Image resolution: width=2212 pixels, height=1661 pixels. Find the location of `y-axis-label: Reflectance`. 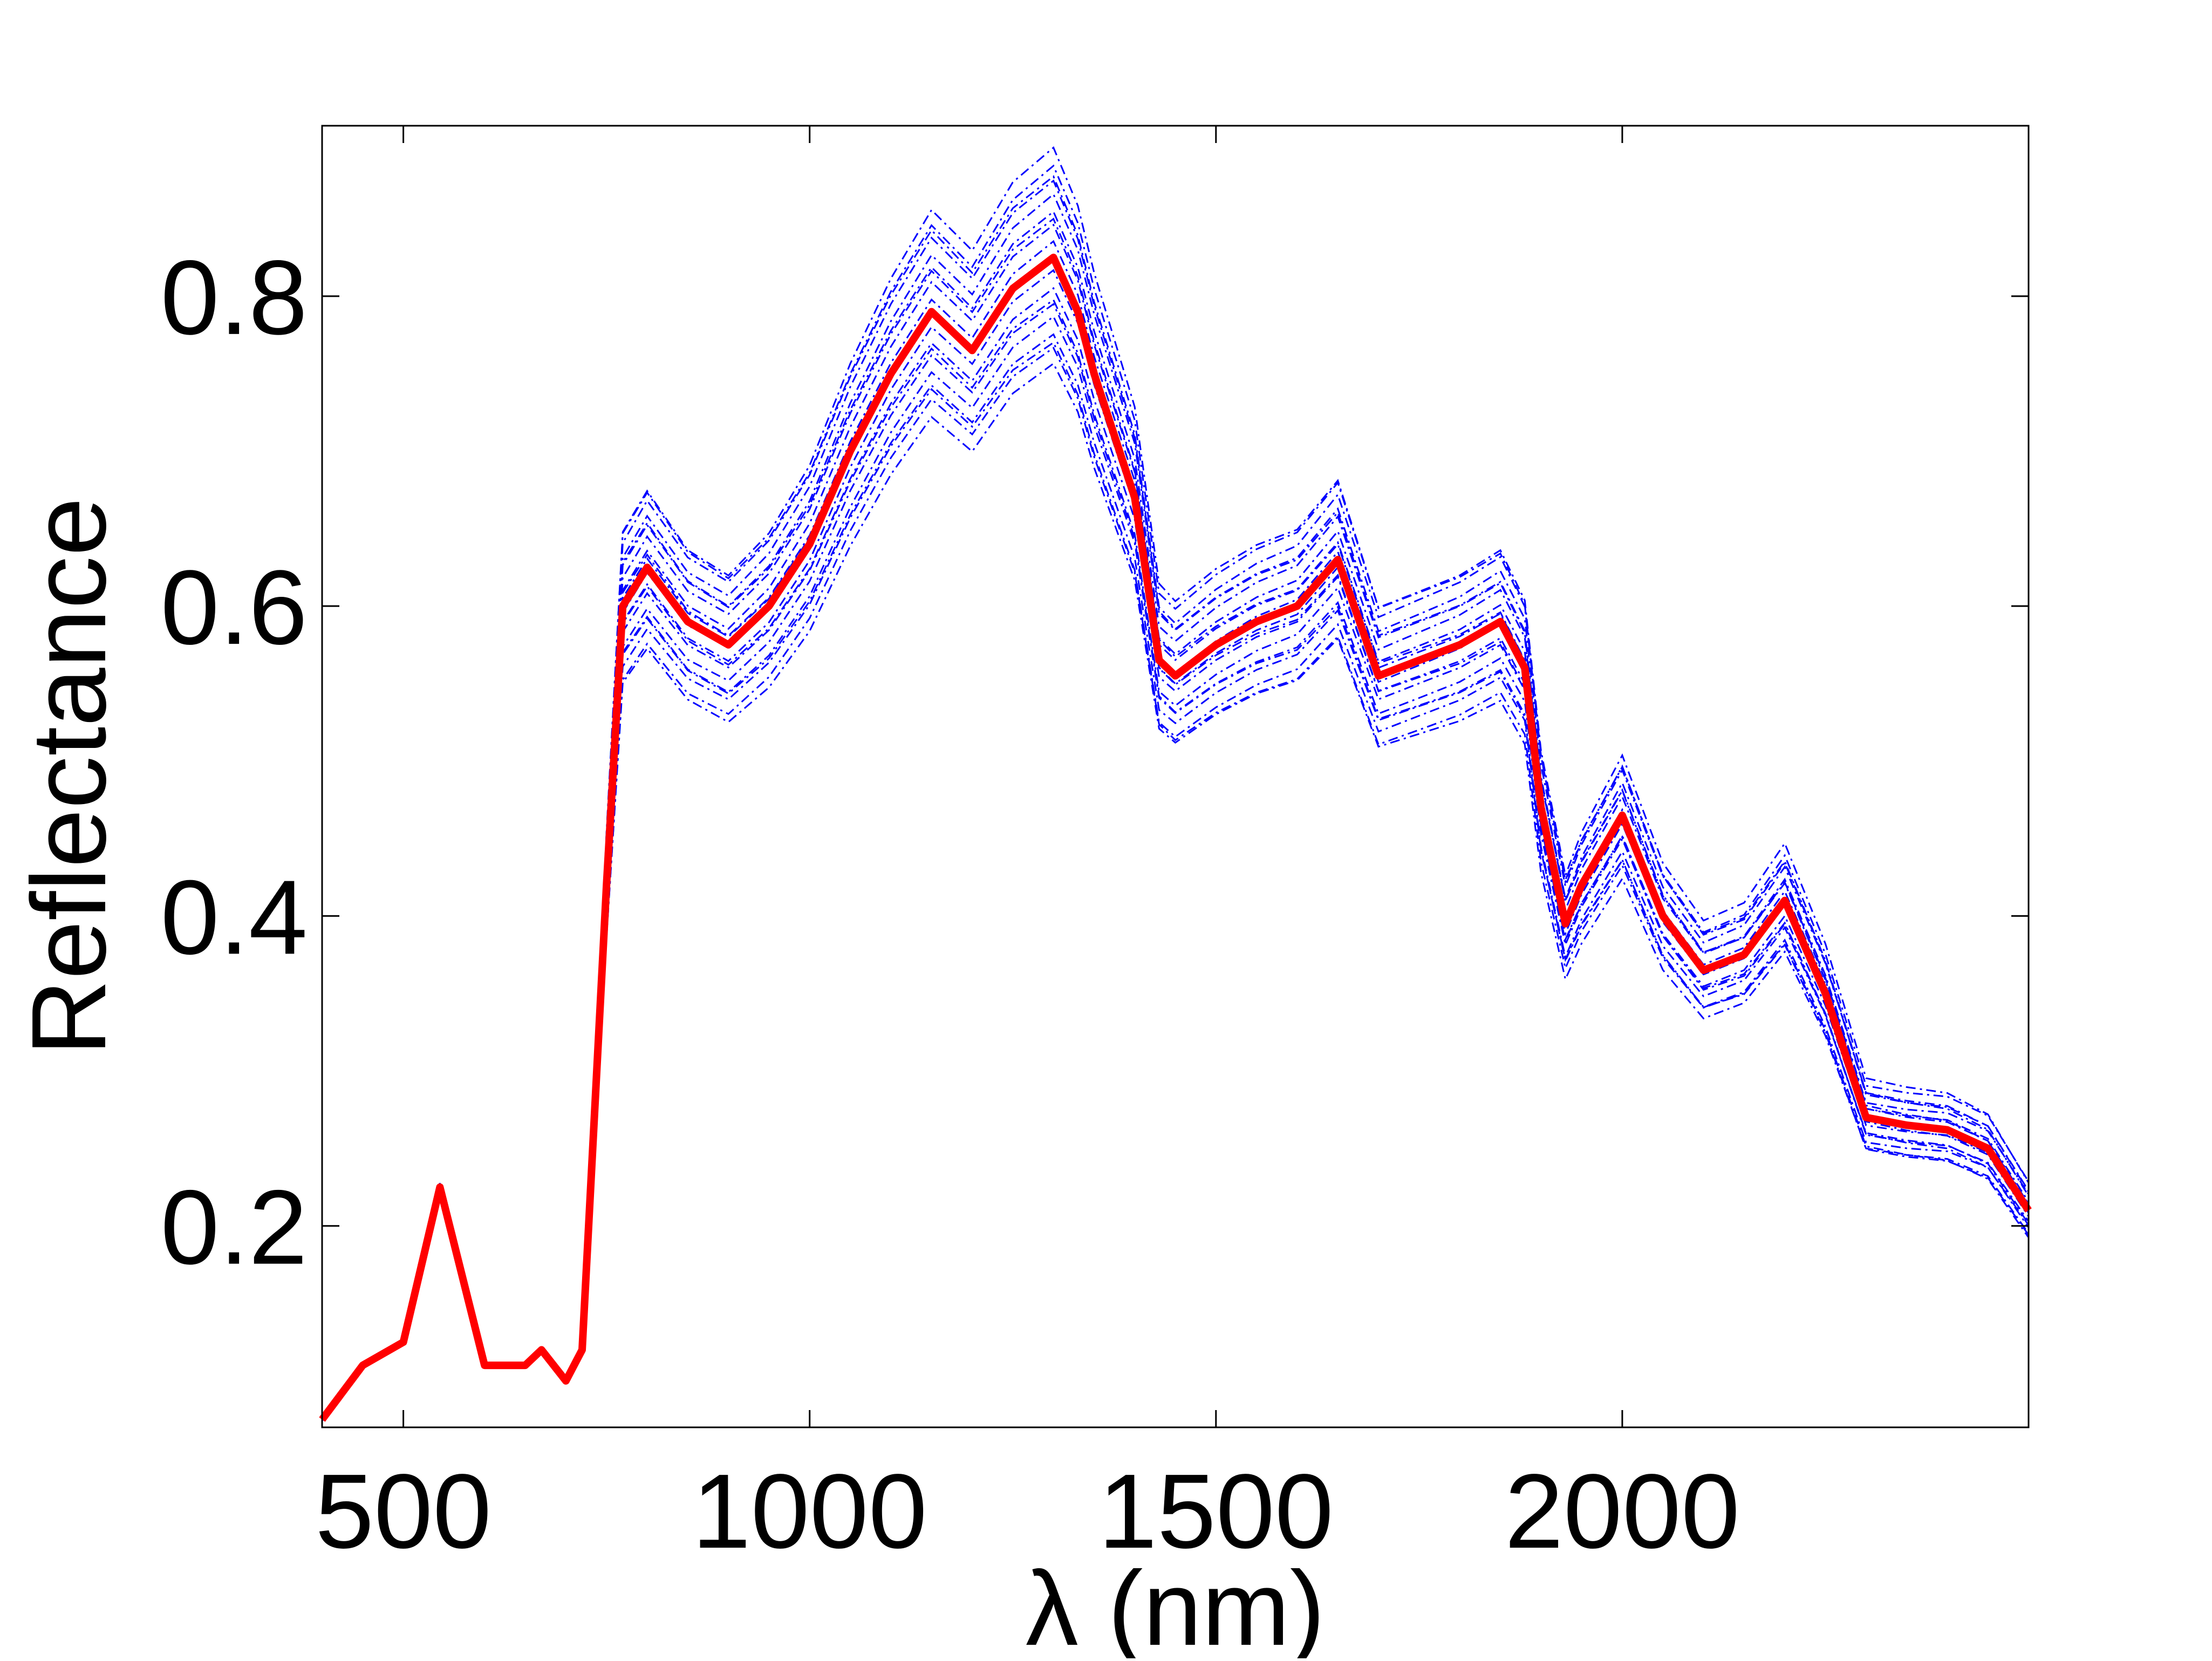

y-axis-label: Reflectance is located at coordinates (69, 777).